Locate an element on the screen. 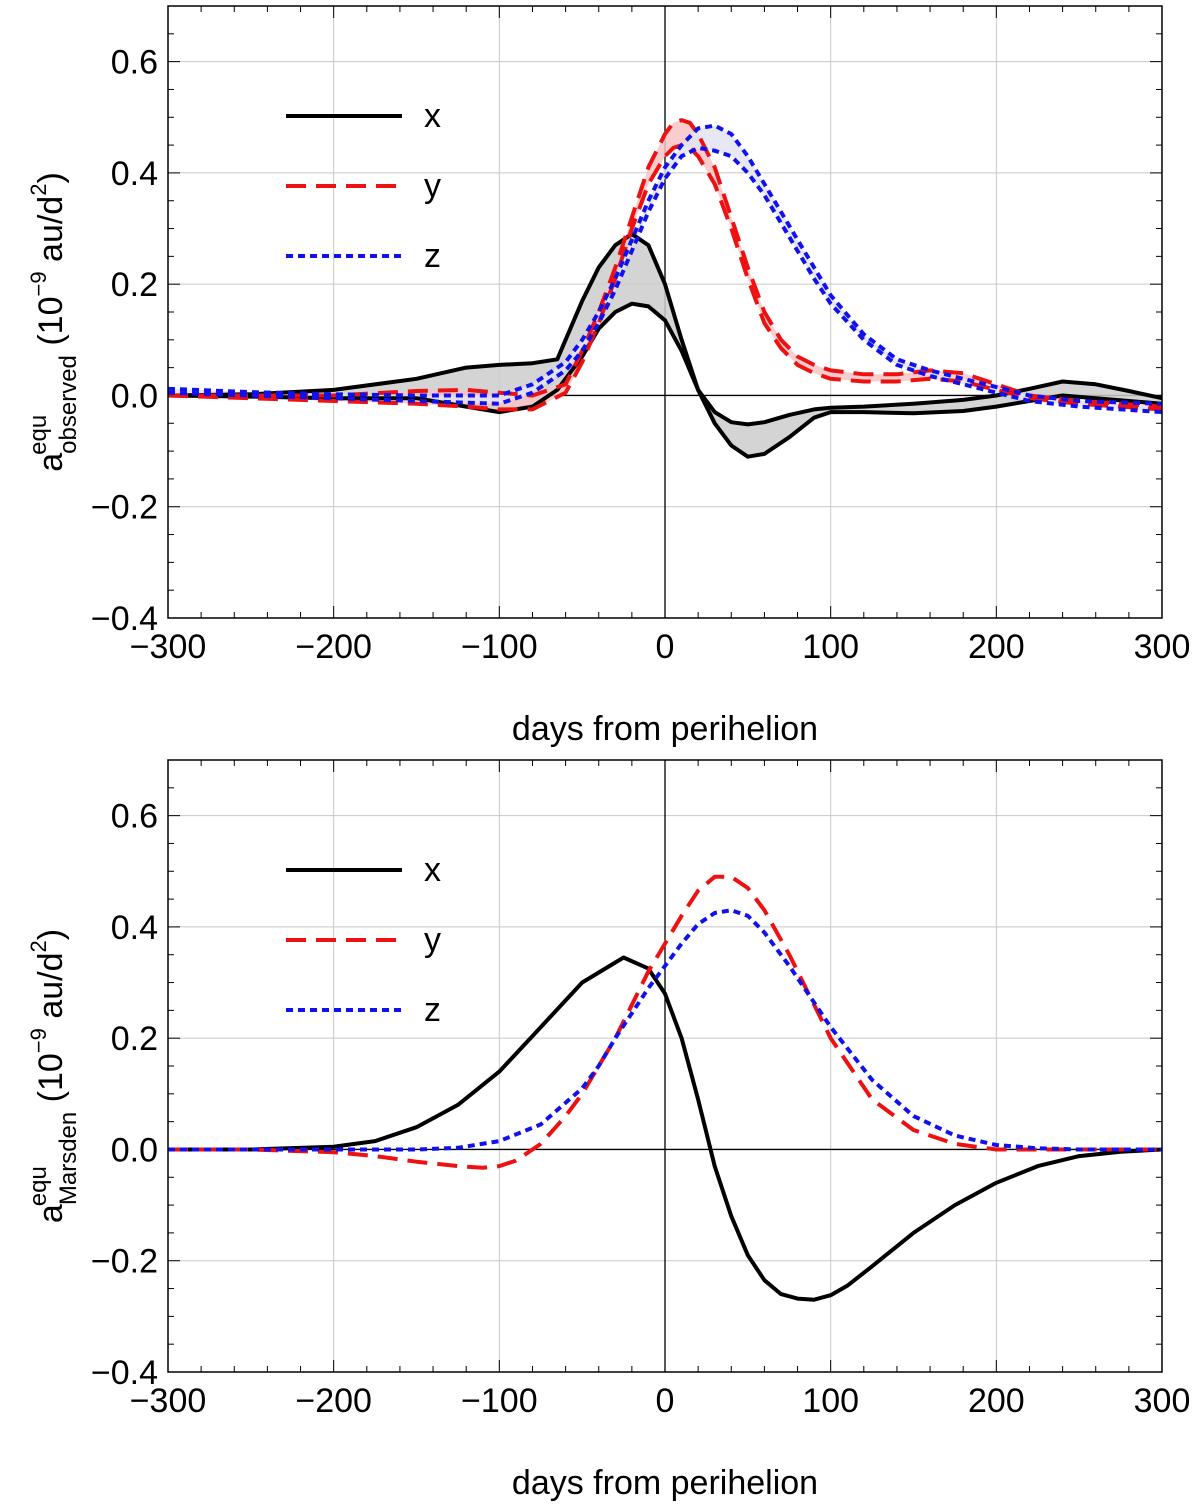 The image size is (1200, 1509). series-line-x-upper is located at coordinates (665, 329).